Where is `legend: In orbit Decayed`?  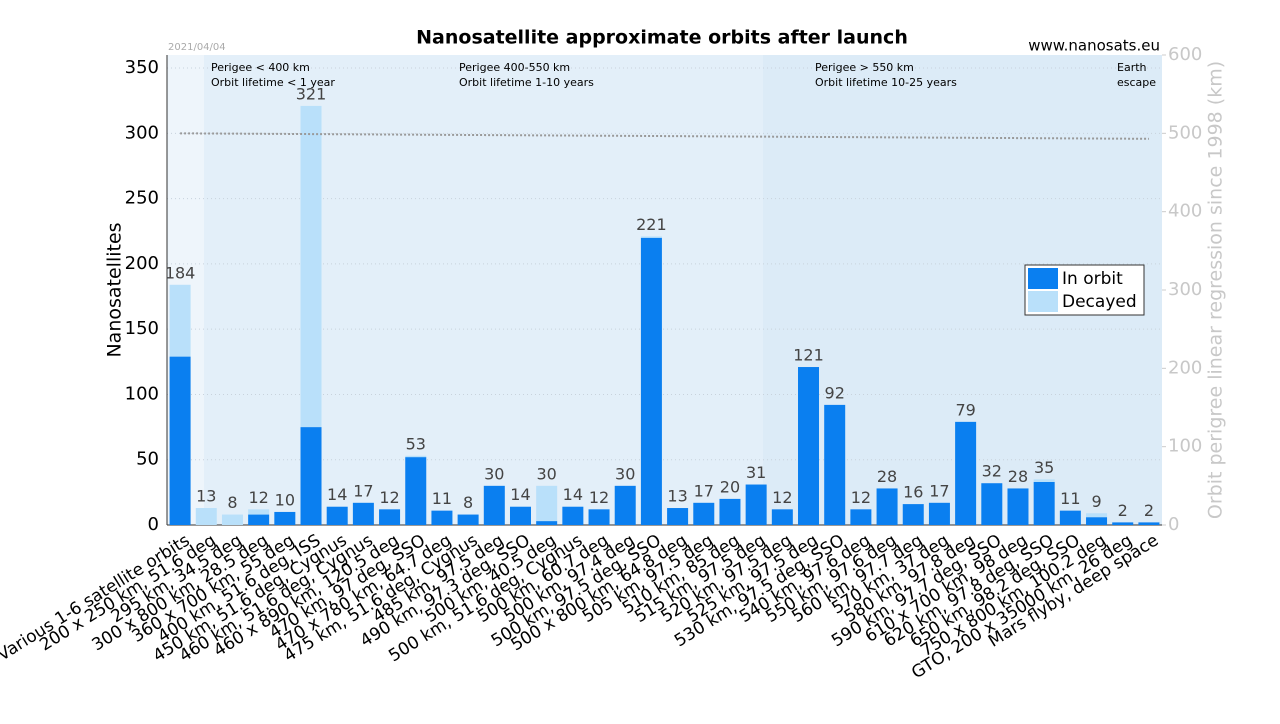 legend: In orbit Decayed is located at coordinates (1084, 290).